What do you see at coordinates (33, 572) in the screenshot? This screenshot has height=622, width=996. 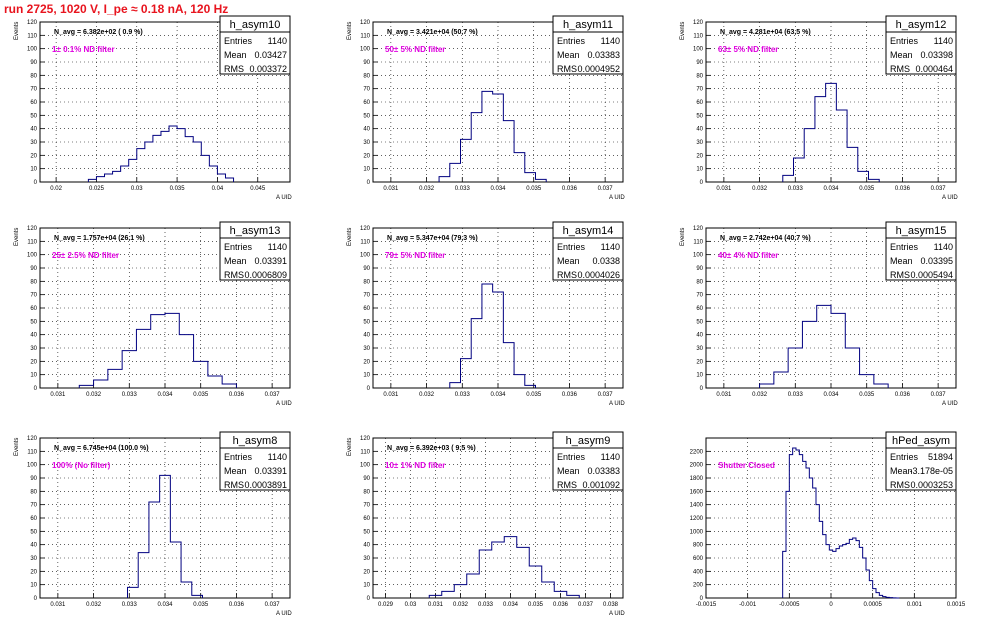 I see `y-tick-label: 20` at bounding box center [33, 572].